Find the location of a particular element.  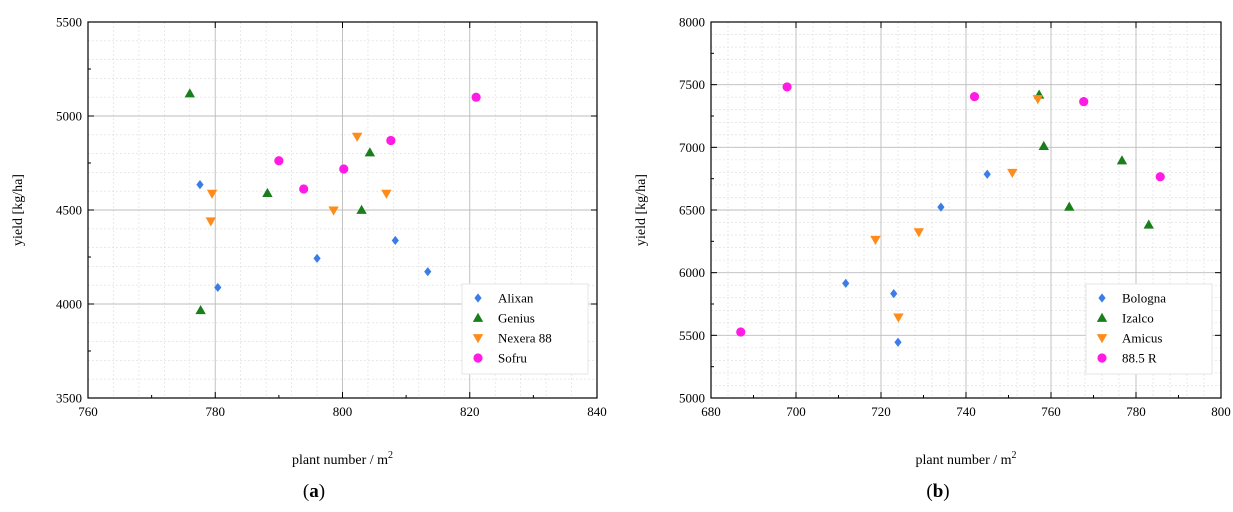

legend: Bologna Izalco Amicus 88.5 R is located at coordinates (1149, 329).